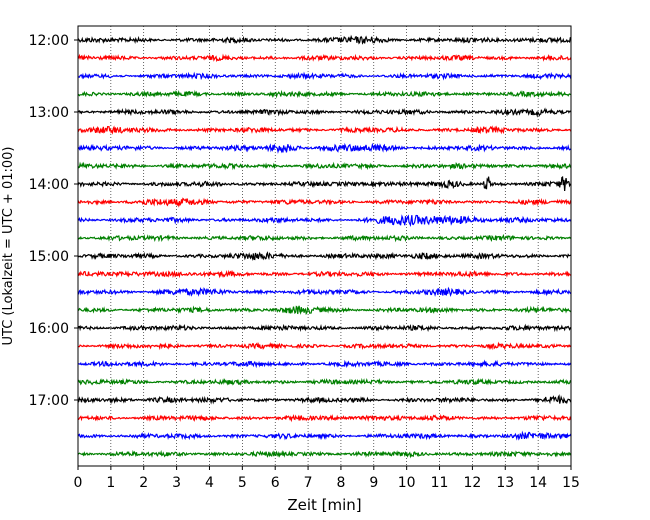 This screenshot has width=650, height=520. Describe the element at coordinates (176, 483) in the screenshot. I see `x-tick-label: 3` at that location.